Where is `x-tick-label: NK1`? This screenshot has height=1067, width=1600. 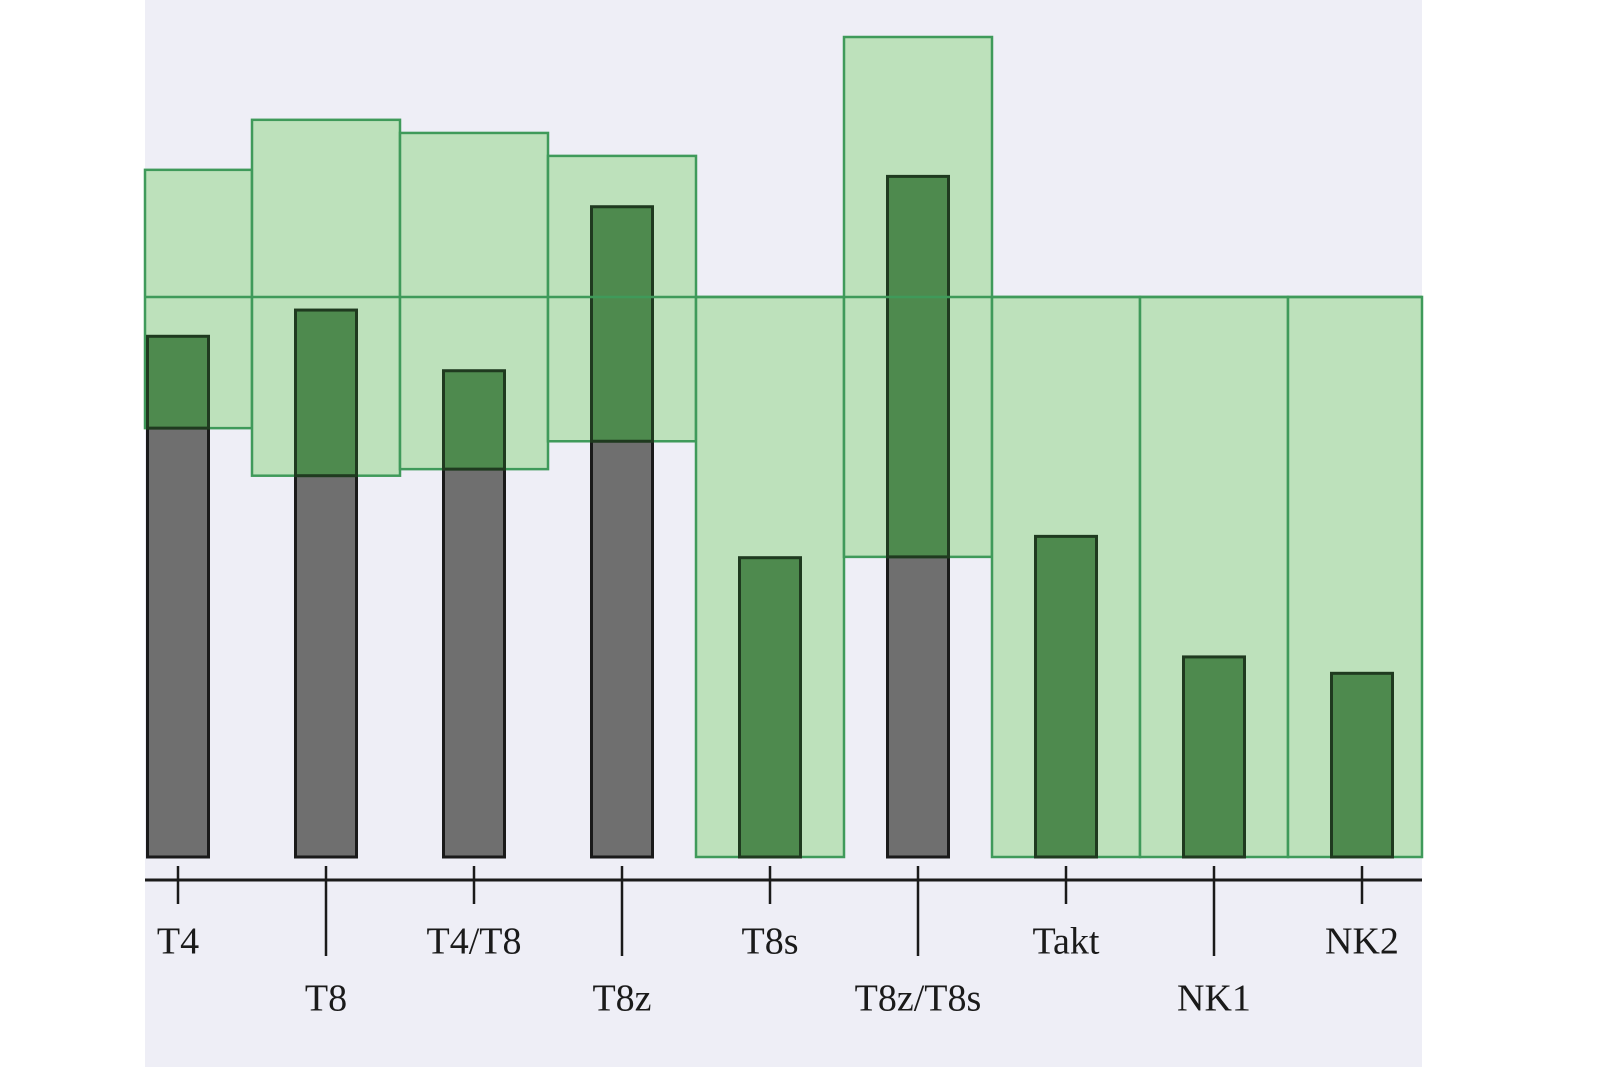
x-tick-label: NK1 is located at coordinates (1214, 999).